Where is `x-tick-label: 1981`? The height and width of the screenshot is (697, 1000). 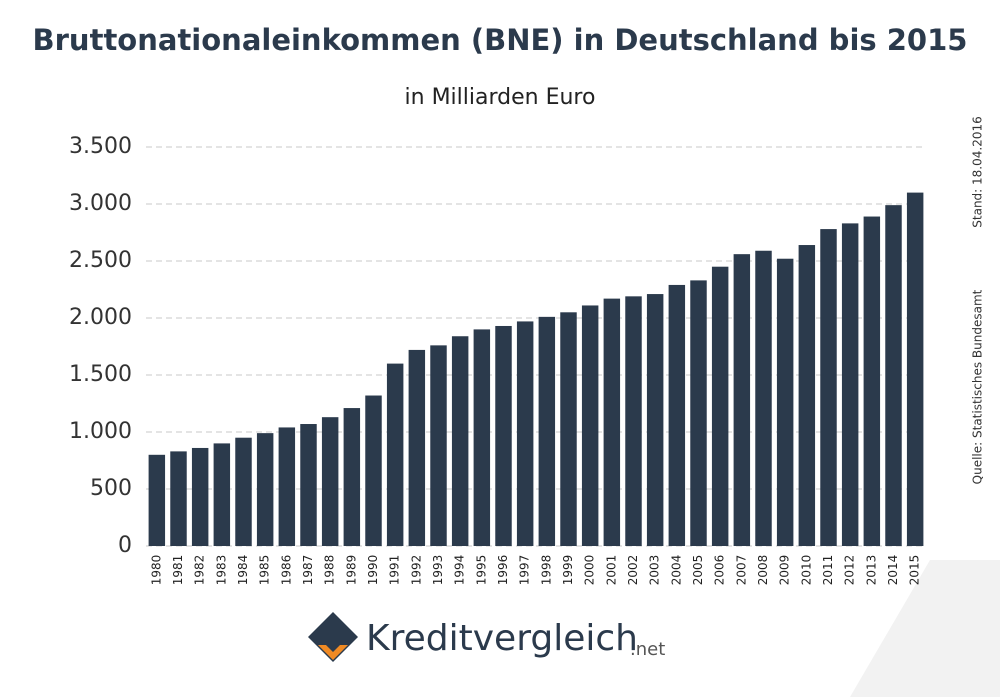
x-tick-label: 1981 is located at coordinates (178, 570).